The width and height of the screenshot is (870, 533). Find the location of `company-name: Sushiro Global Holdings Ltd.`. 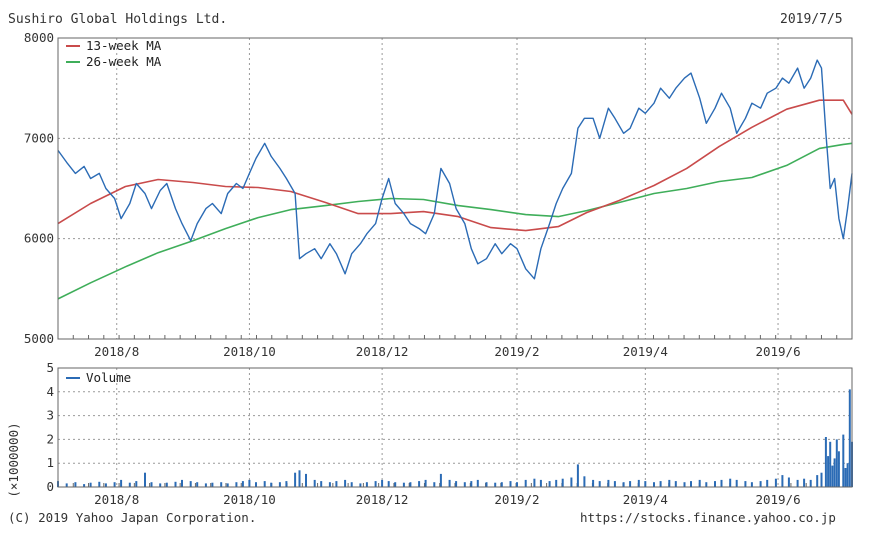

company-name: Sushiro Global Holdings Ltd. is located at coordinates (118, 19).